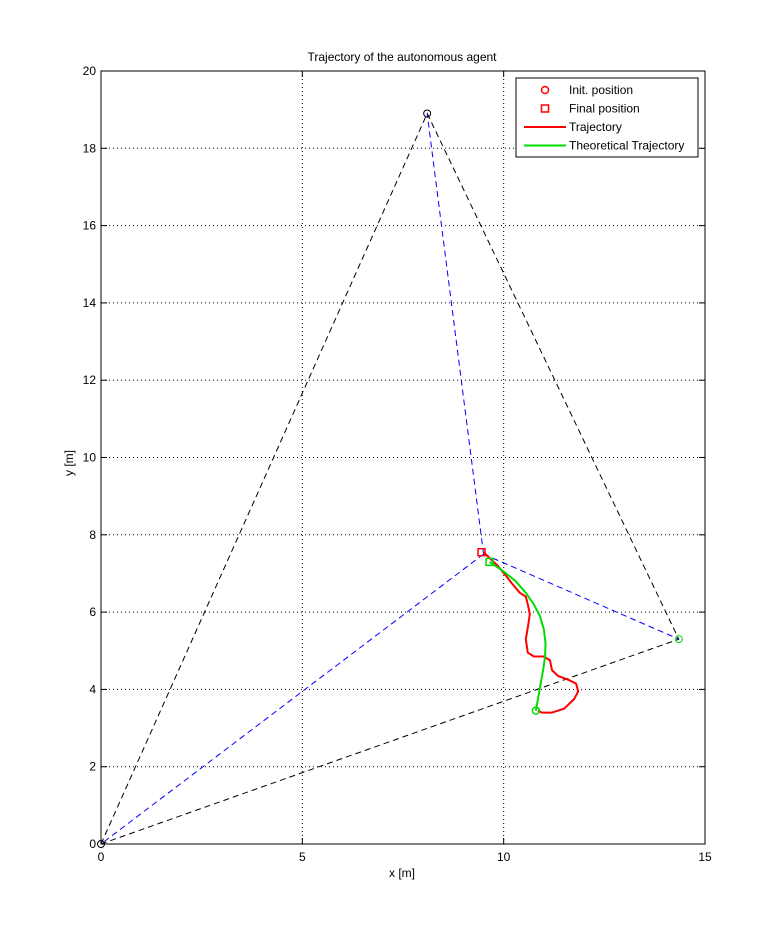 The width and height of the screenshot is (779, 948). What do you see at coordinates (481, 552) in the screenshot?
I see `final-position-marker` at bounding box center [481, 552].